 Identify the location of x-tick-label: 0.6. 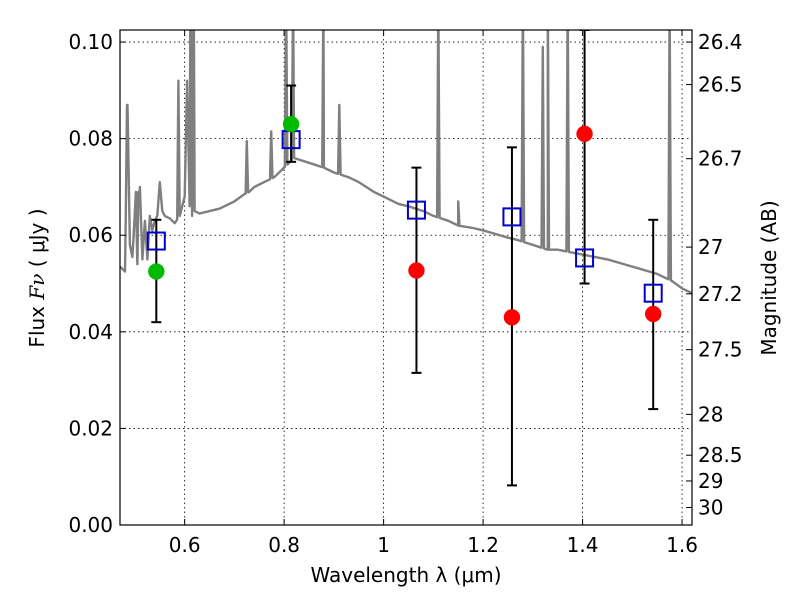
(185, 545).